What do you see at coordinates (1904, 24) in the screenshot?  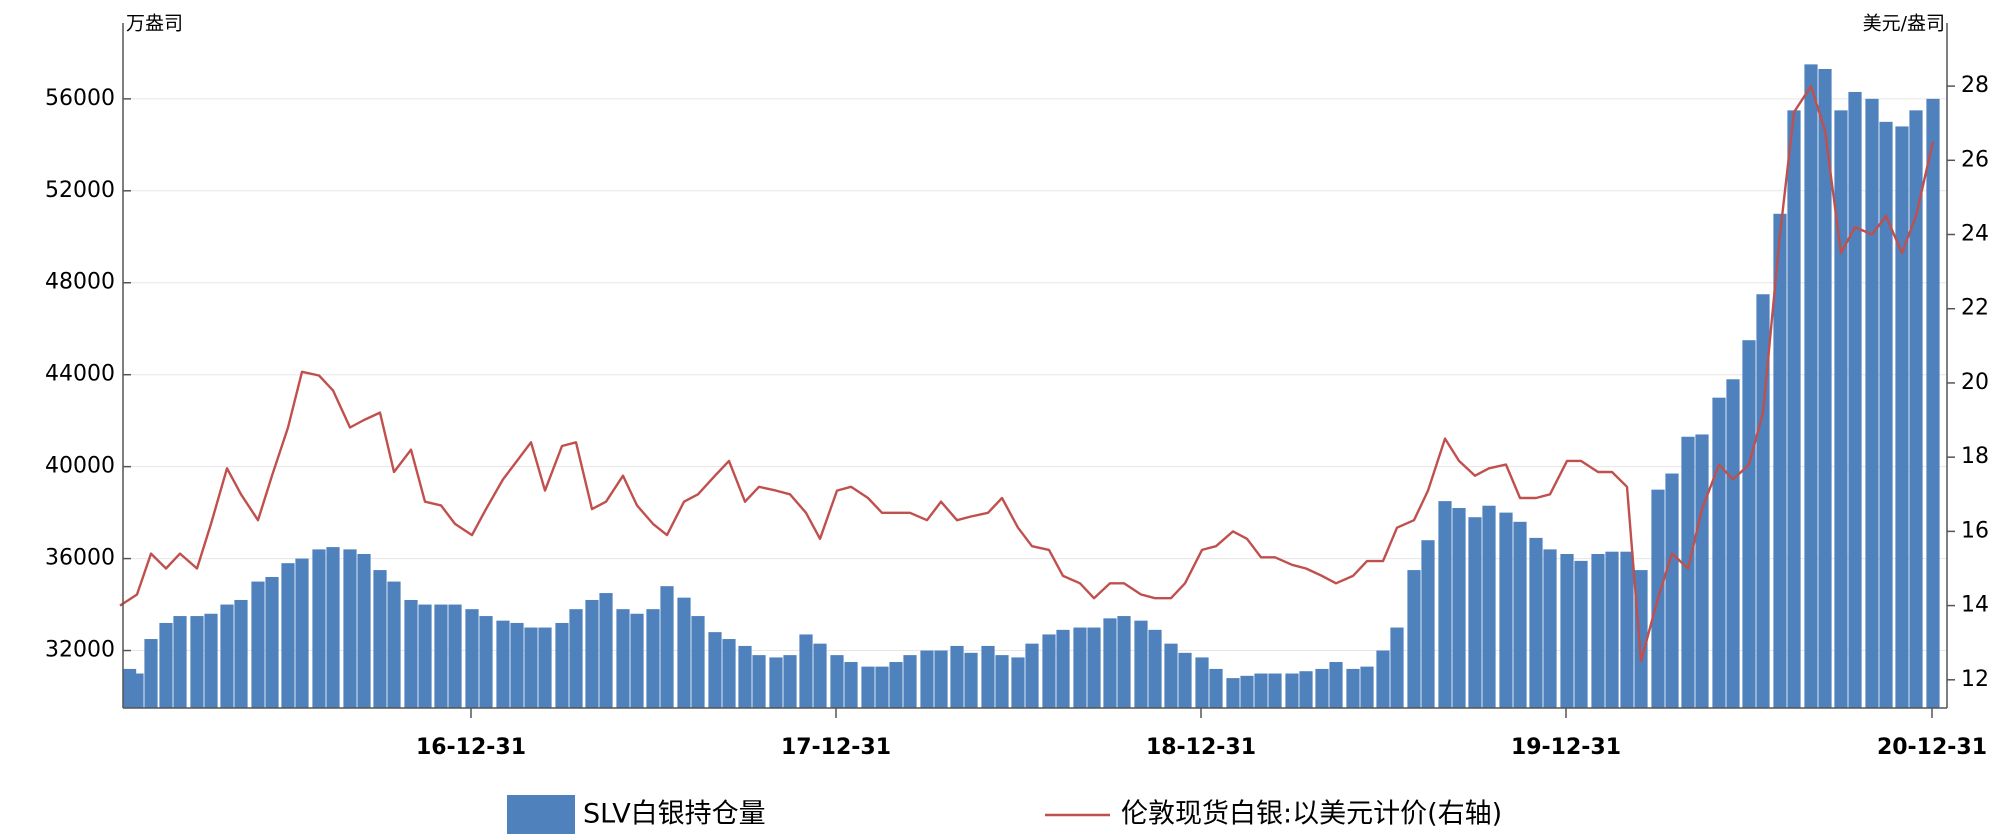 I see `y2-axis-title: 美元/盎司` at bounding box center [1904, 24].